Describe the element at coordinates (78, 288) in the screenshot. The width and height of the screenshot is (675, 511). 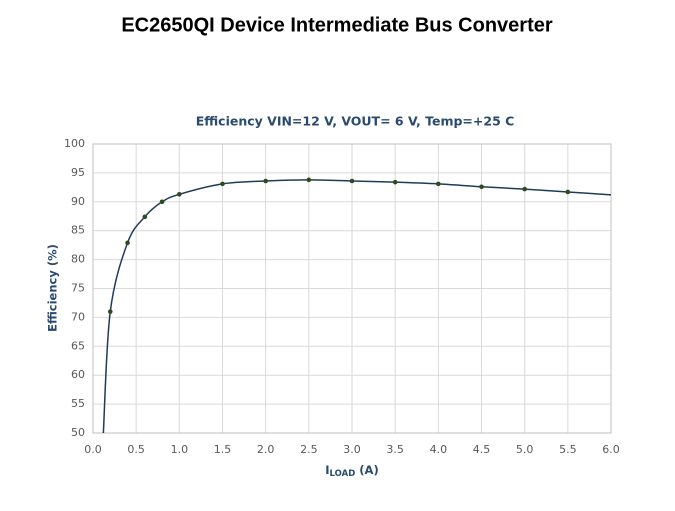
I see `y-tick-label: 75` at that location.